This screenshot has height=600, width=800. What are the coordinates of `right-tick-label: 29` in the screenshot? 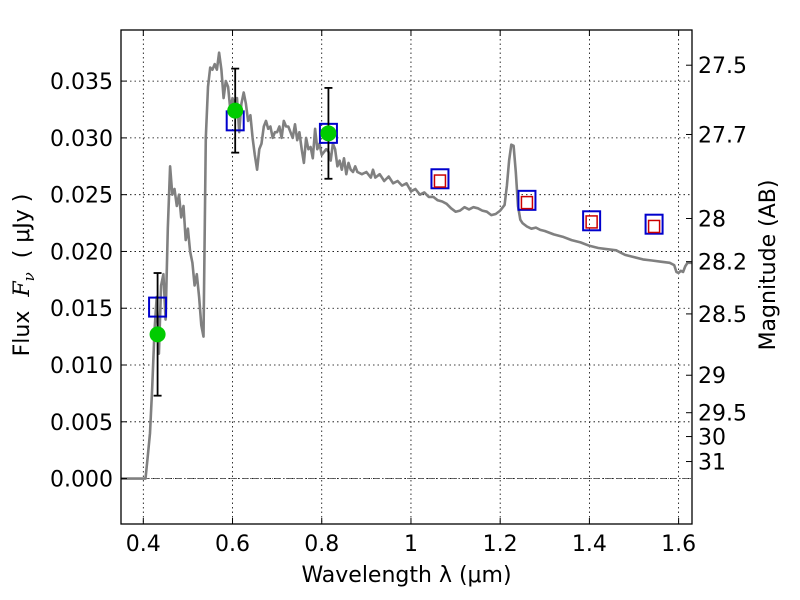 It's located at (712, 376).